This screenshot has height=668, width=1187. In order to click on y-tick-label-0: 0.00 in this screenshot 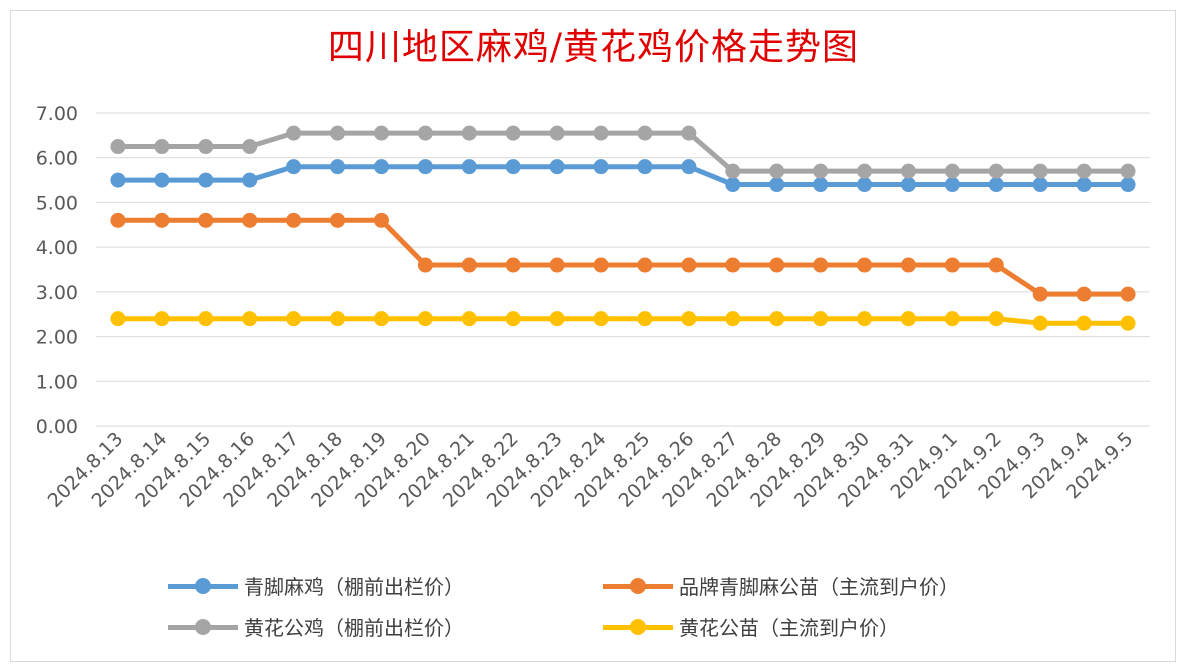, I will do `click(57, 427)`.